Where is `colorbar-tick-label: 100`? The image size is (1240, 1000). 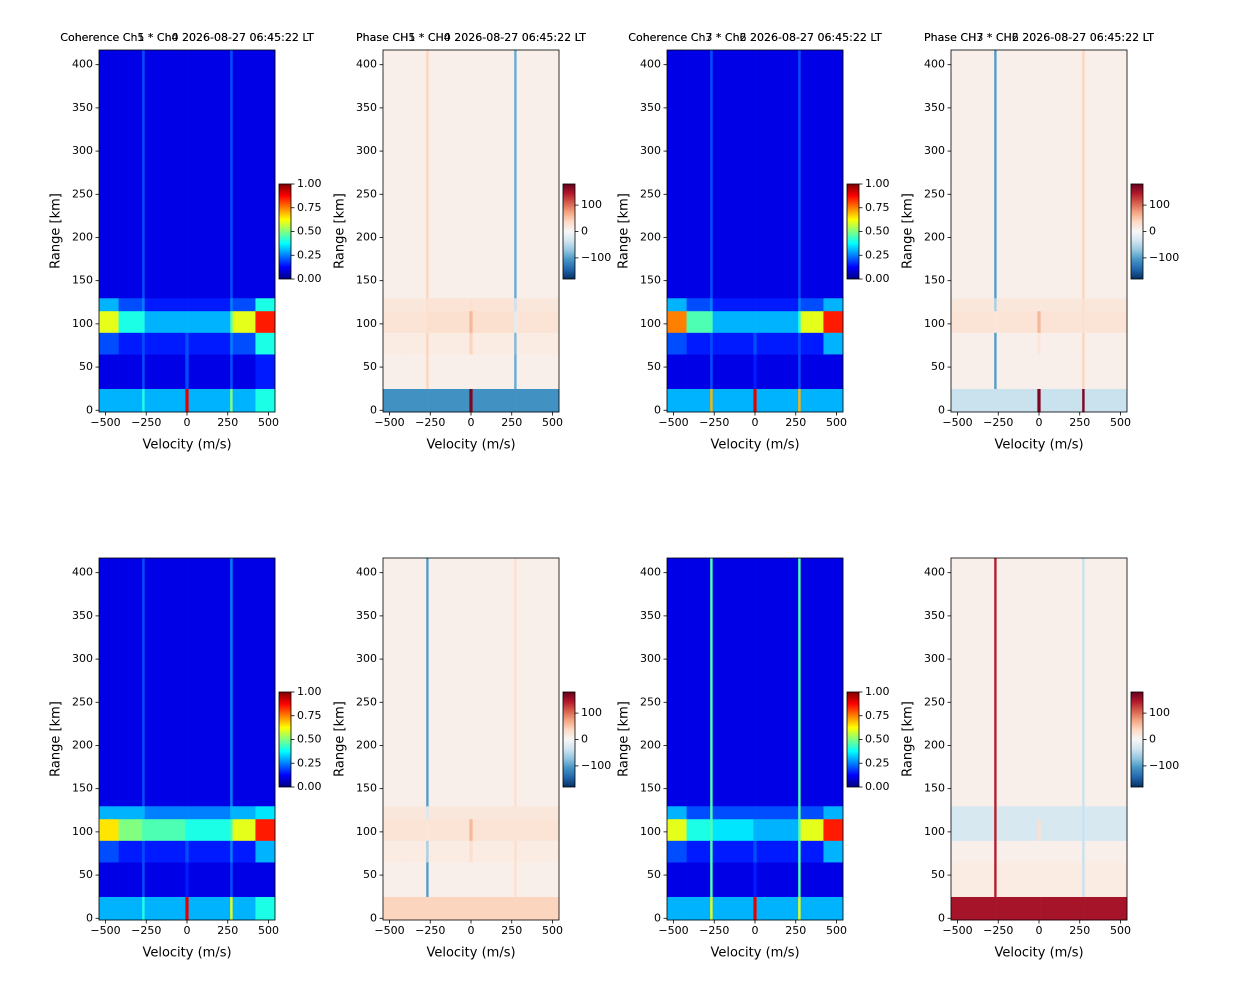 colorbar-tick-label: 100 is located at coordinates (1159, 204).